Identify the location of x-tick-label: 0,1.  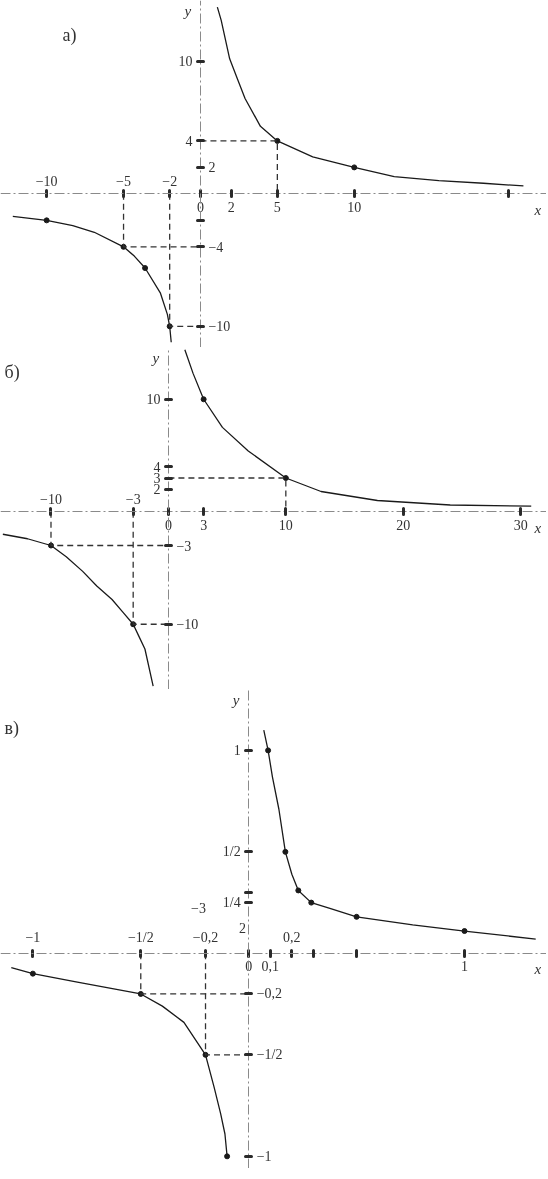
(270, 967).